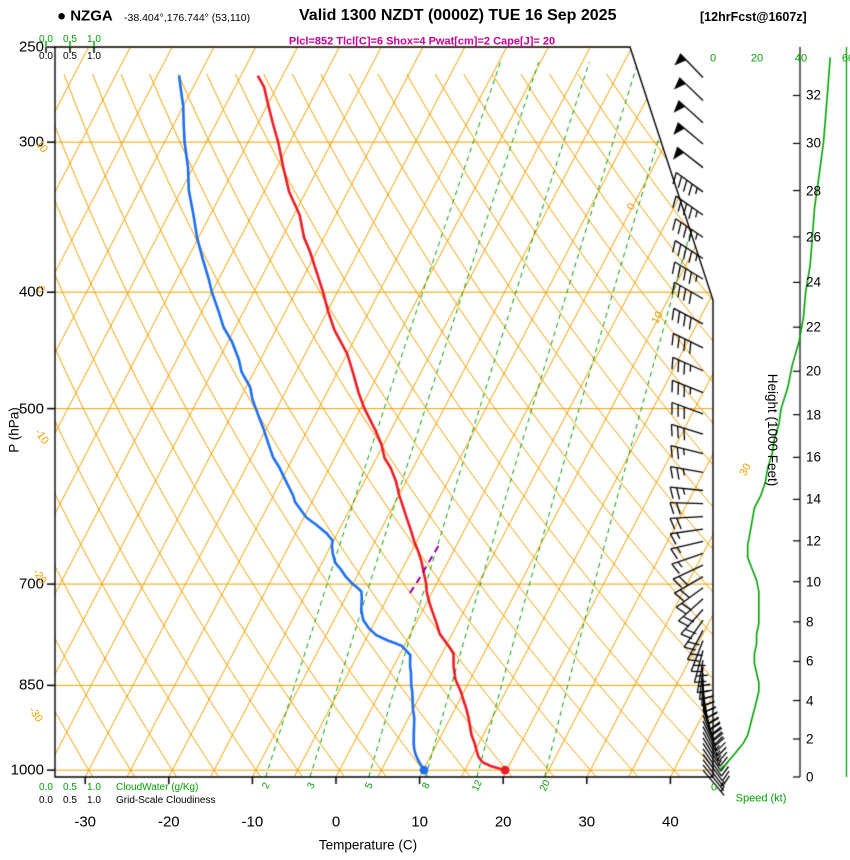 Image resolution: width=850 pixels, height=860 pixels. I want to click on speed-tick-0: 0, so click(713, 58).